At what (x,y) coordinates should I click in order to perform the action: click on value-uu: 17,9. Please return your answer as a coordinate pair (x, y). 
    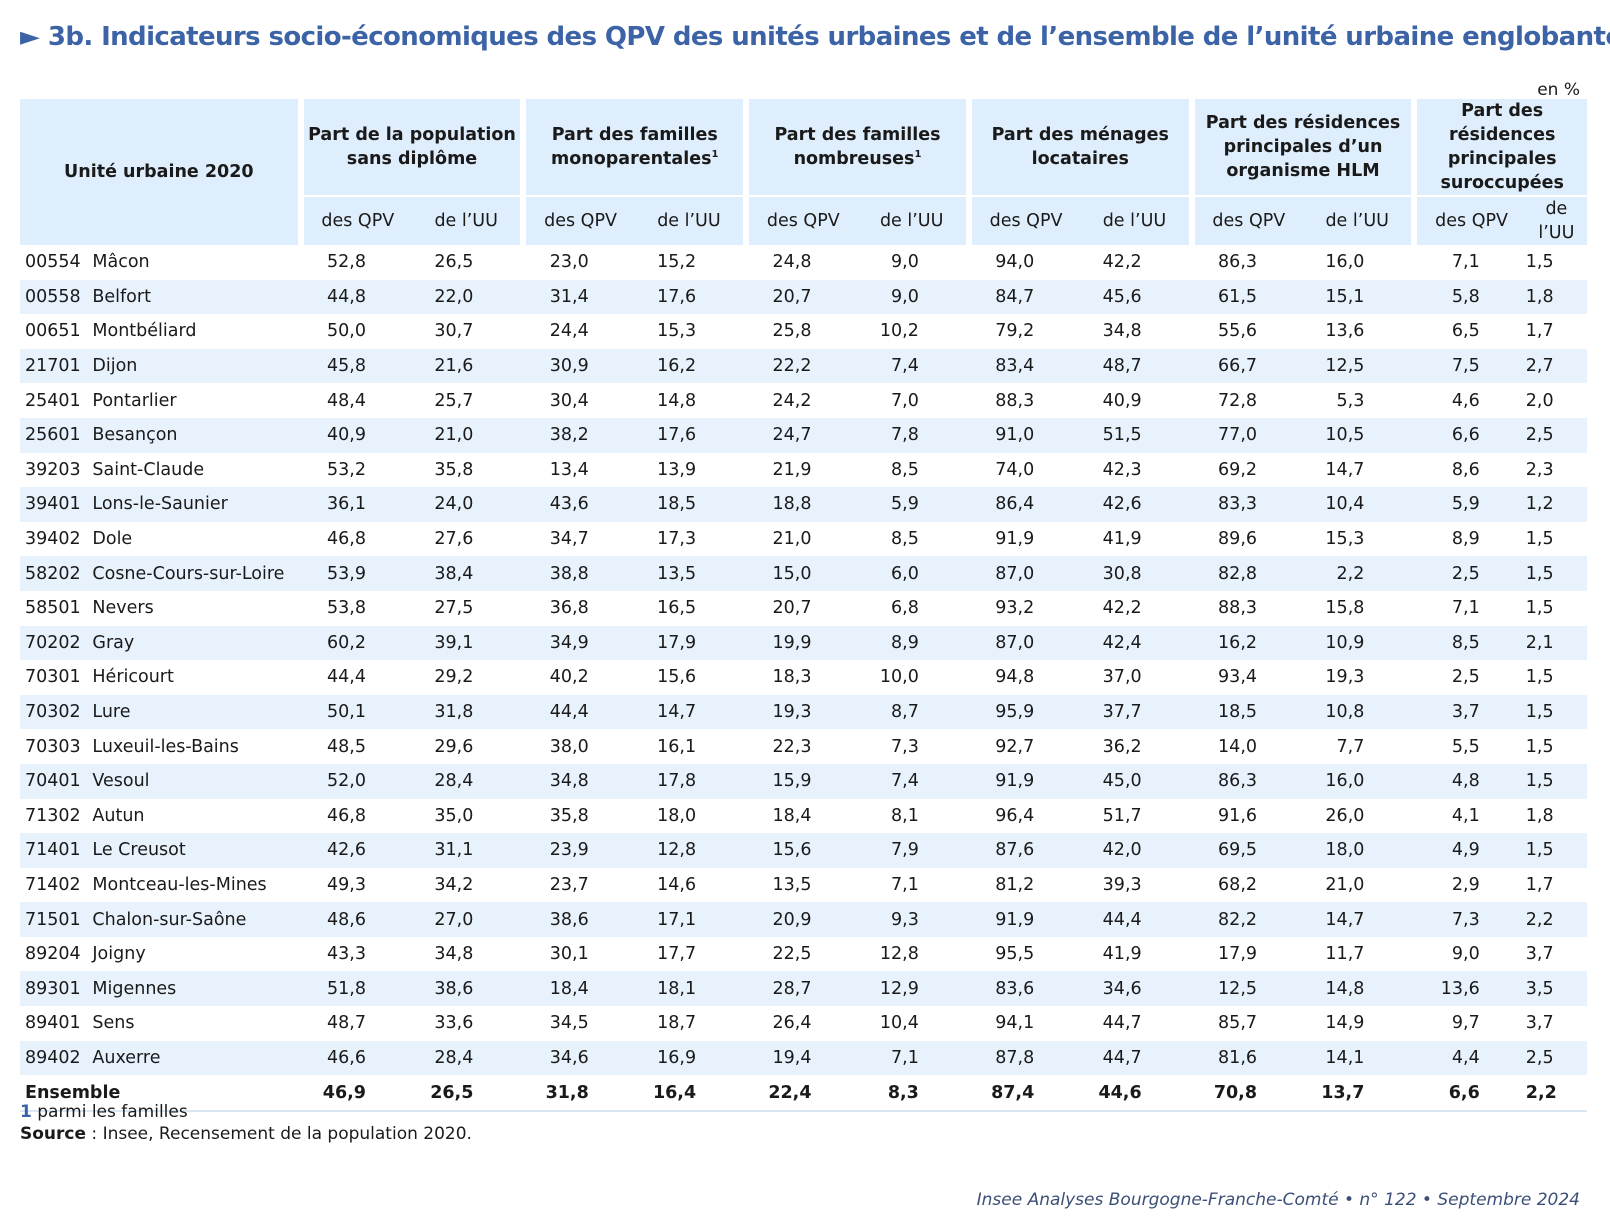
    Looking at the image, I should click on (690, 643).